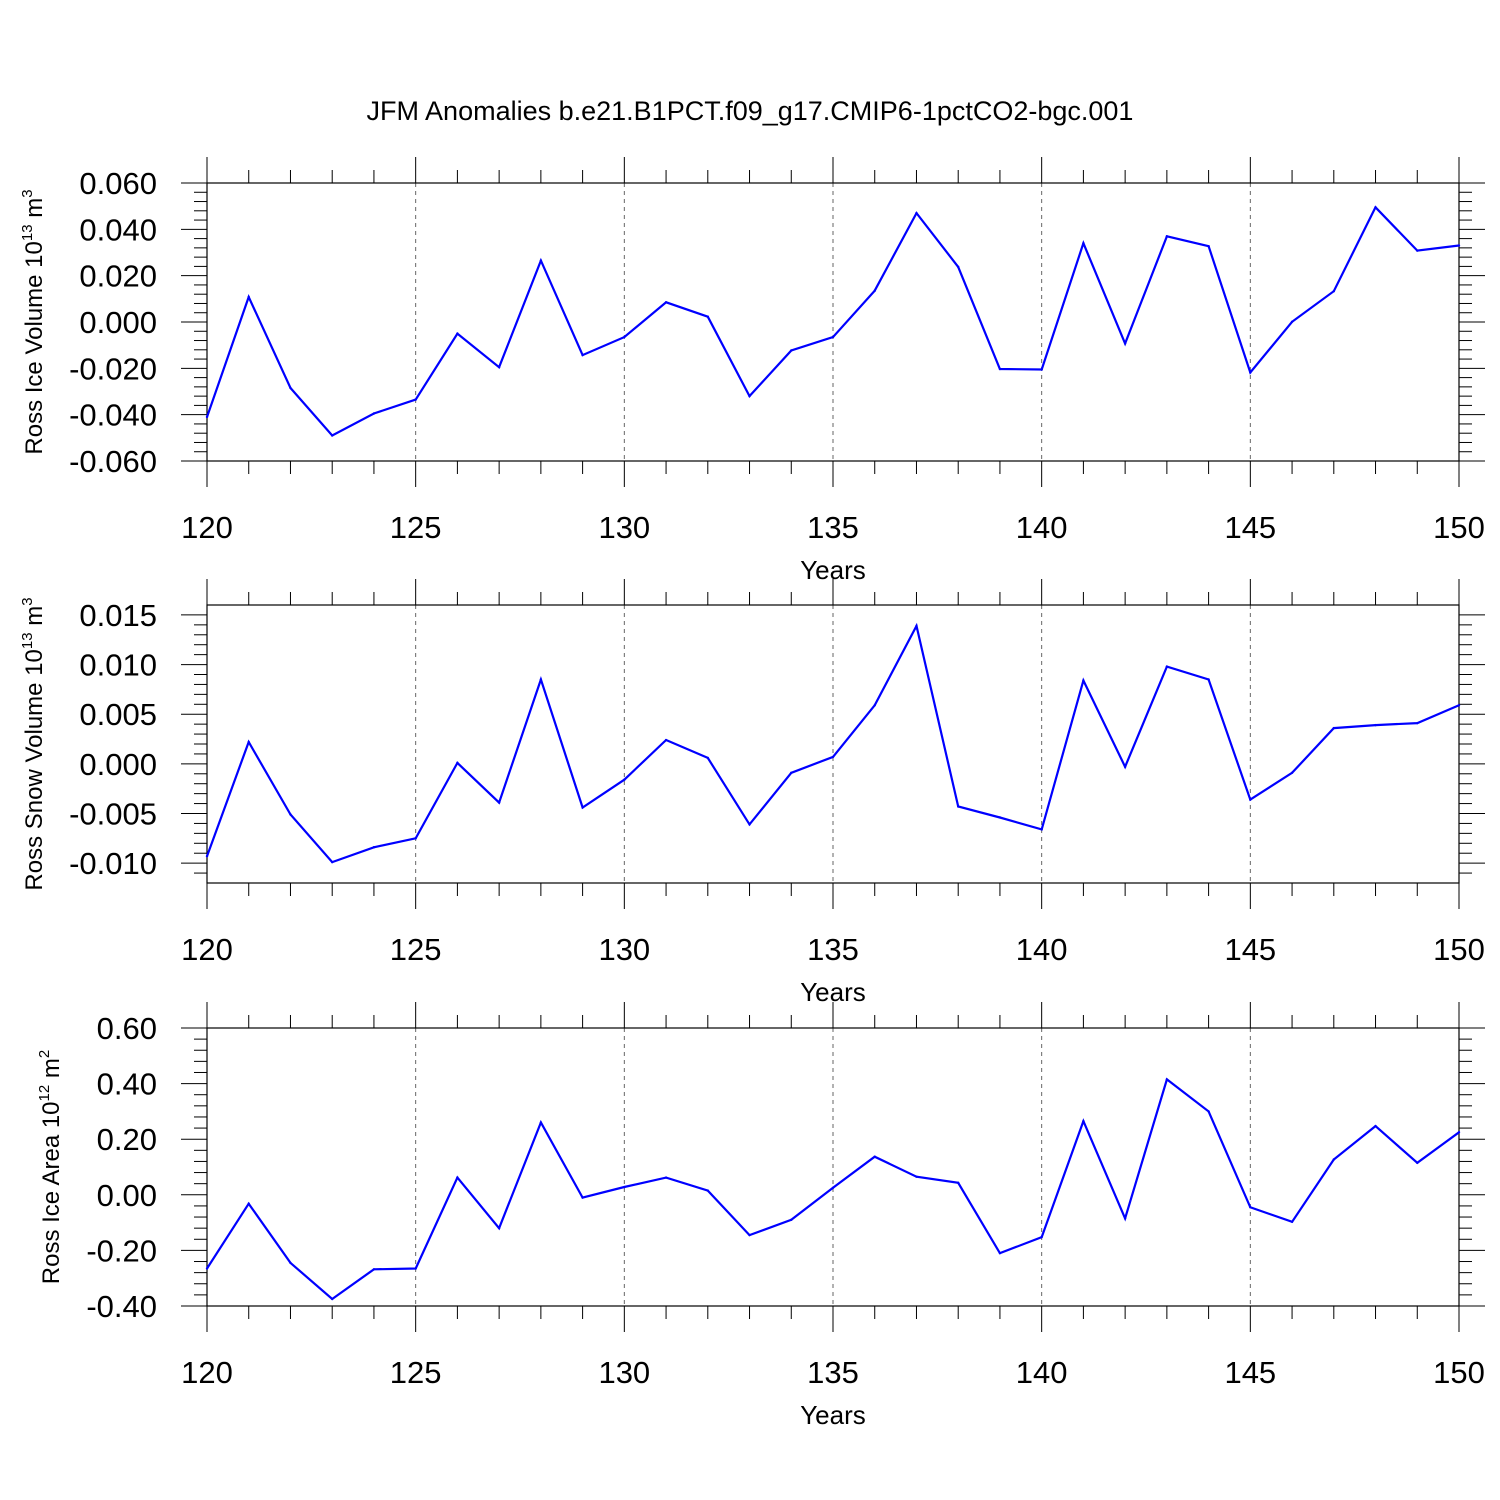 This screenshot has height=1500, width=1500. I want to click on y-tick-label: 0.015, so click(118, 615).